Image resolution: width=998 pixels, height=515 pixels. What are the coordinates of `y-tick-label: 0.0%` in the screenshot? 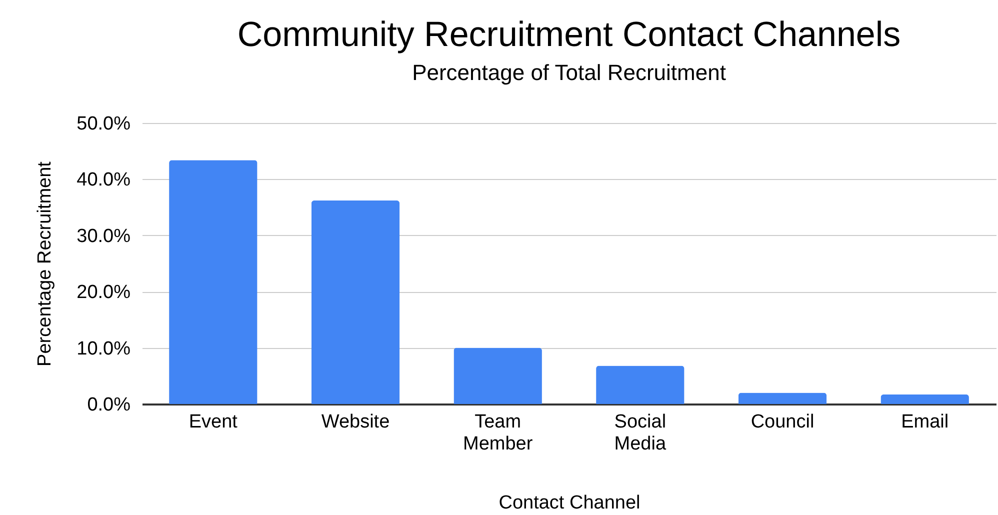 It's located at (109, 405).